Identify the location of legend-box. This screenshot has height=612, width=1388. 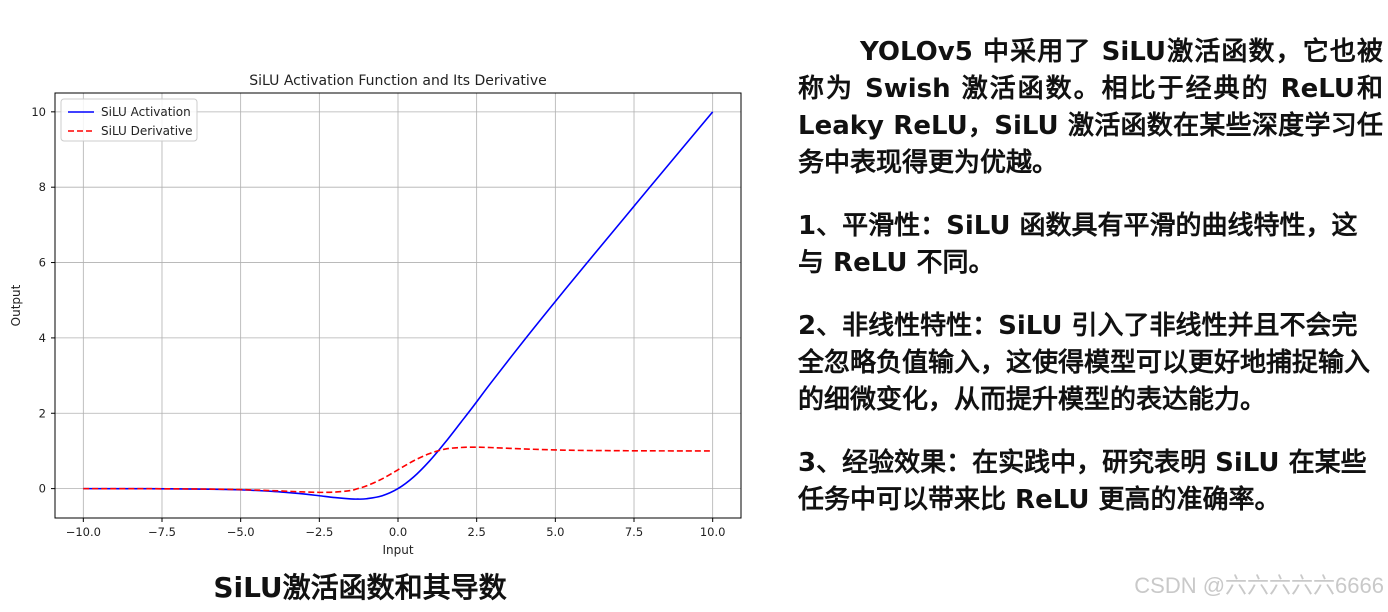
(129, 120).